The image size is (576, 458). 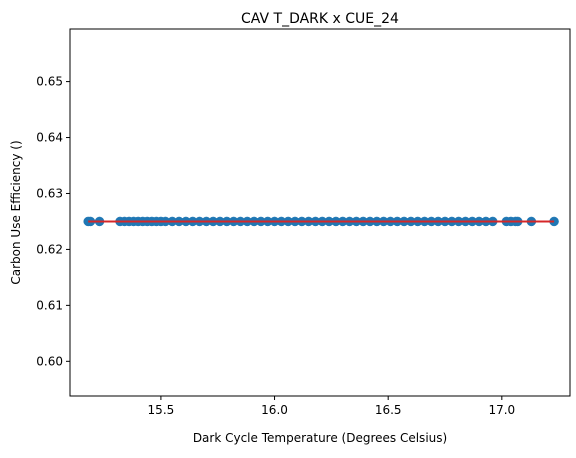 I want to click on plot-area, so click(x=321, y=221).